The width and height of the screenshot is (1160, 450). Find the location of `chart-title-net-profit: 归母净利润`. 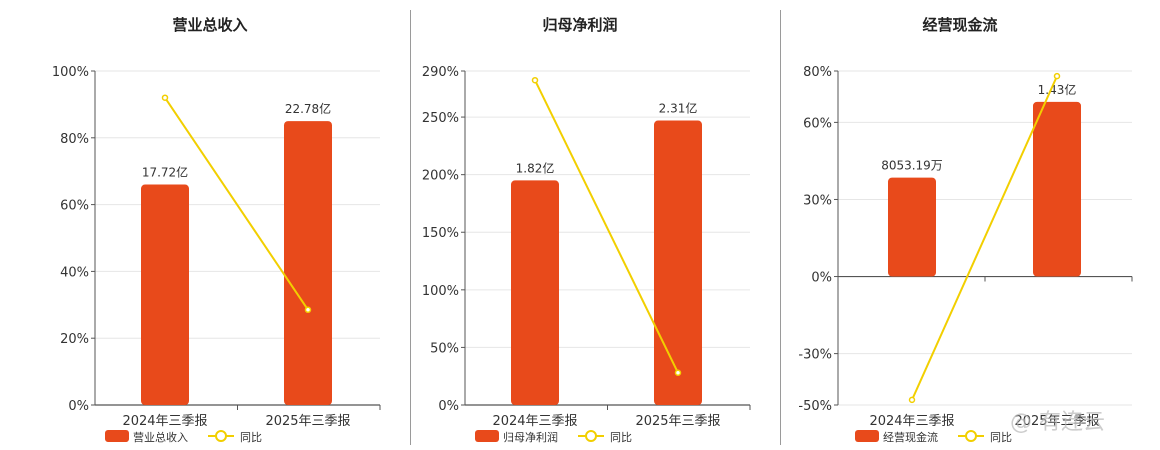

chart-title-net-profit: 归母净利润 is located at coordinates (580, 25).